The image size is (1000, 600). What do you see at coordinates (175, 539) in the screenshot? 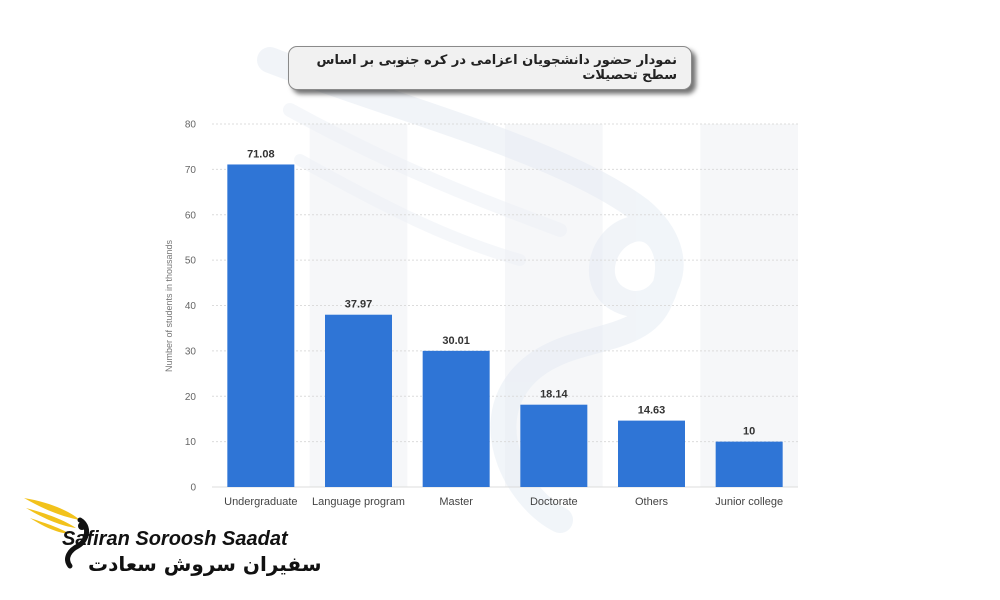
I see `logo-name-en: Safiran Soroosh Saadat` at bounding box center [175, 539].